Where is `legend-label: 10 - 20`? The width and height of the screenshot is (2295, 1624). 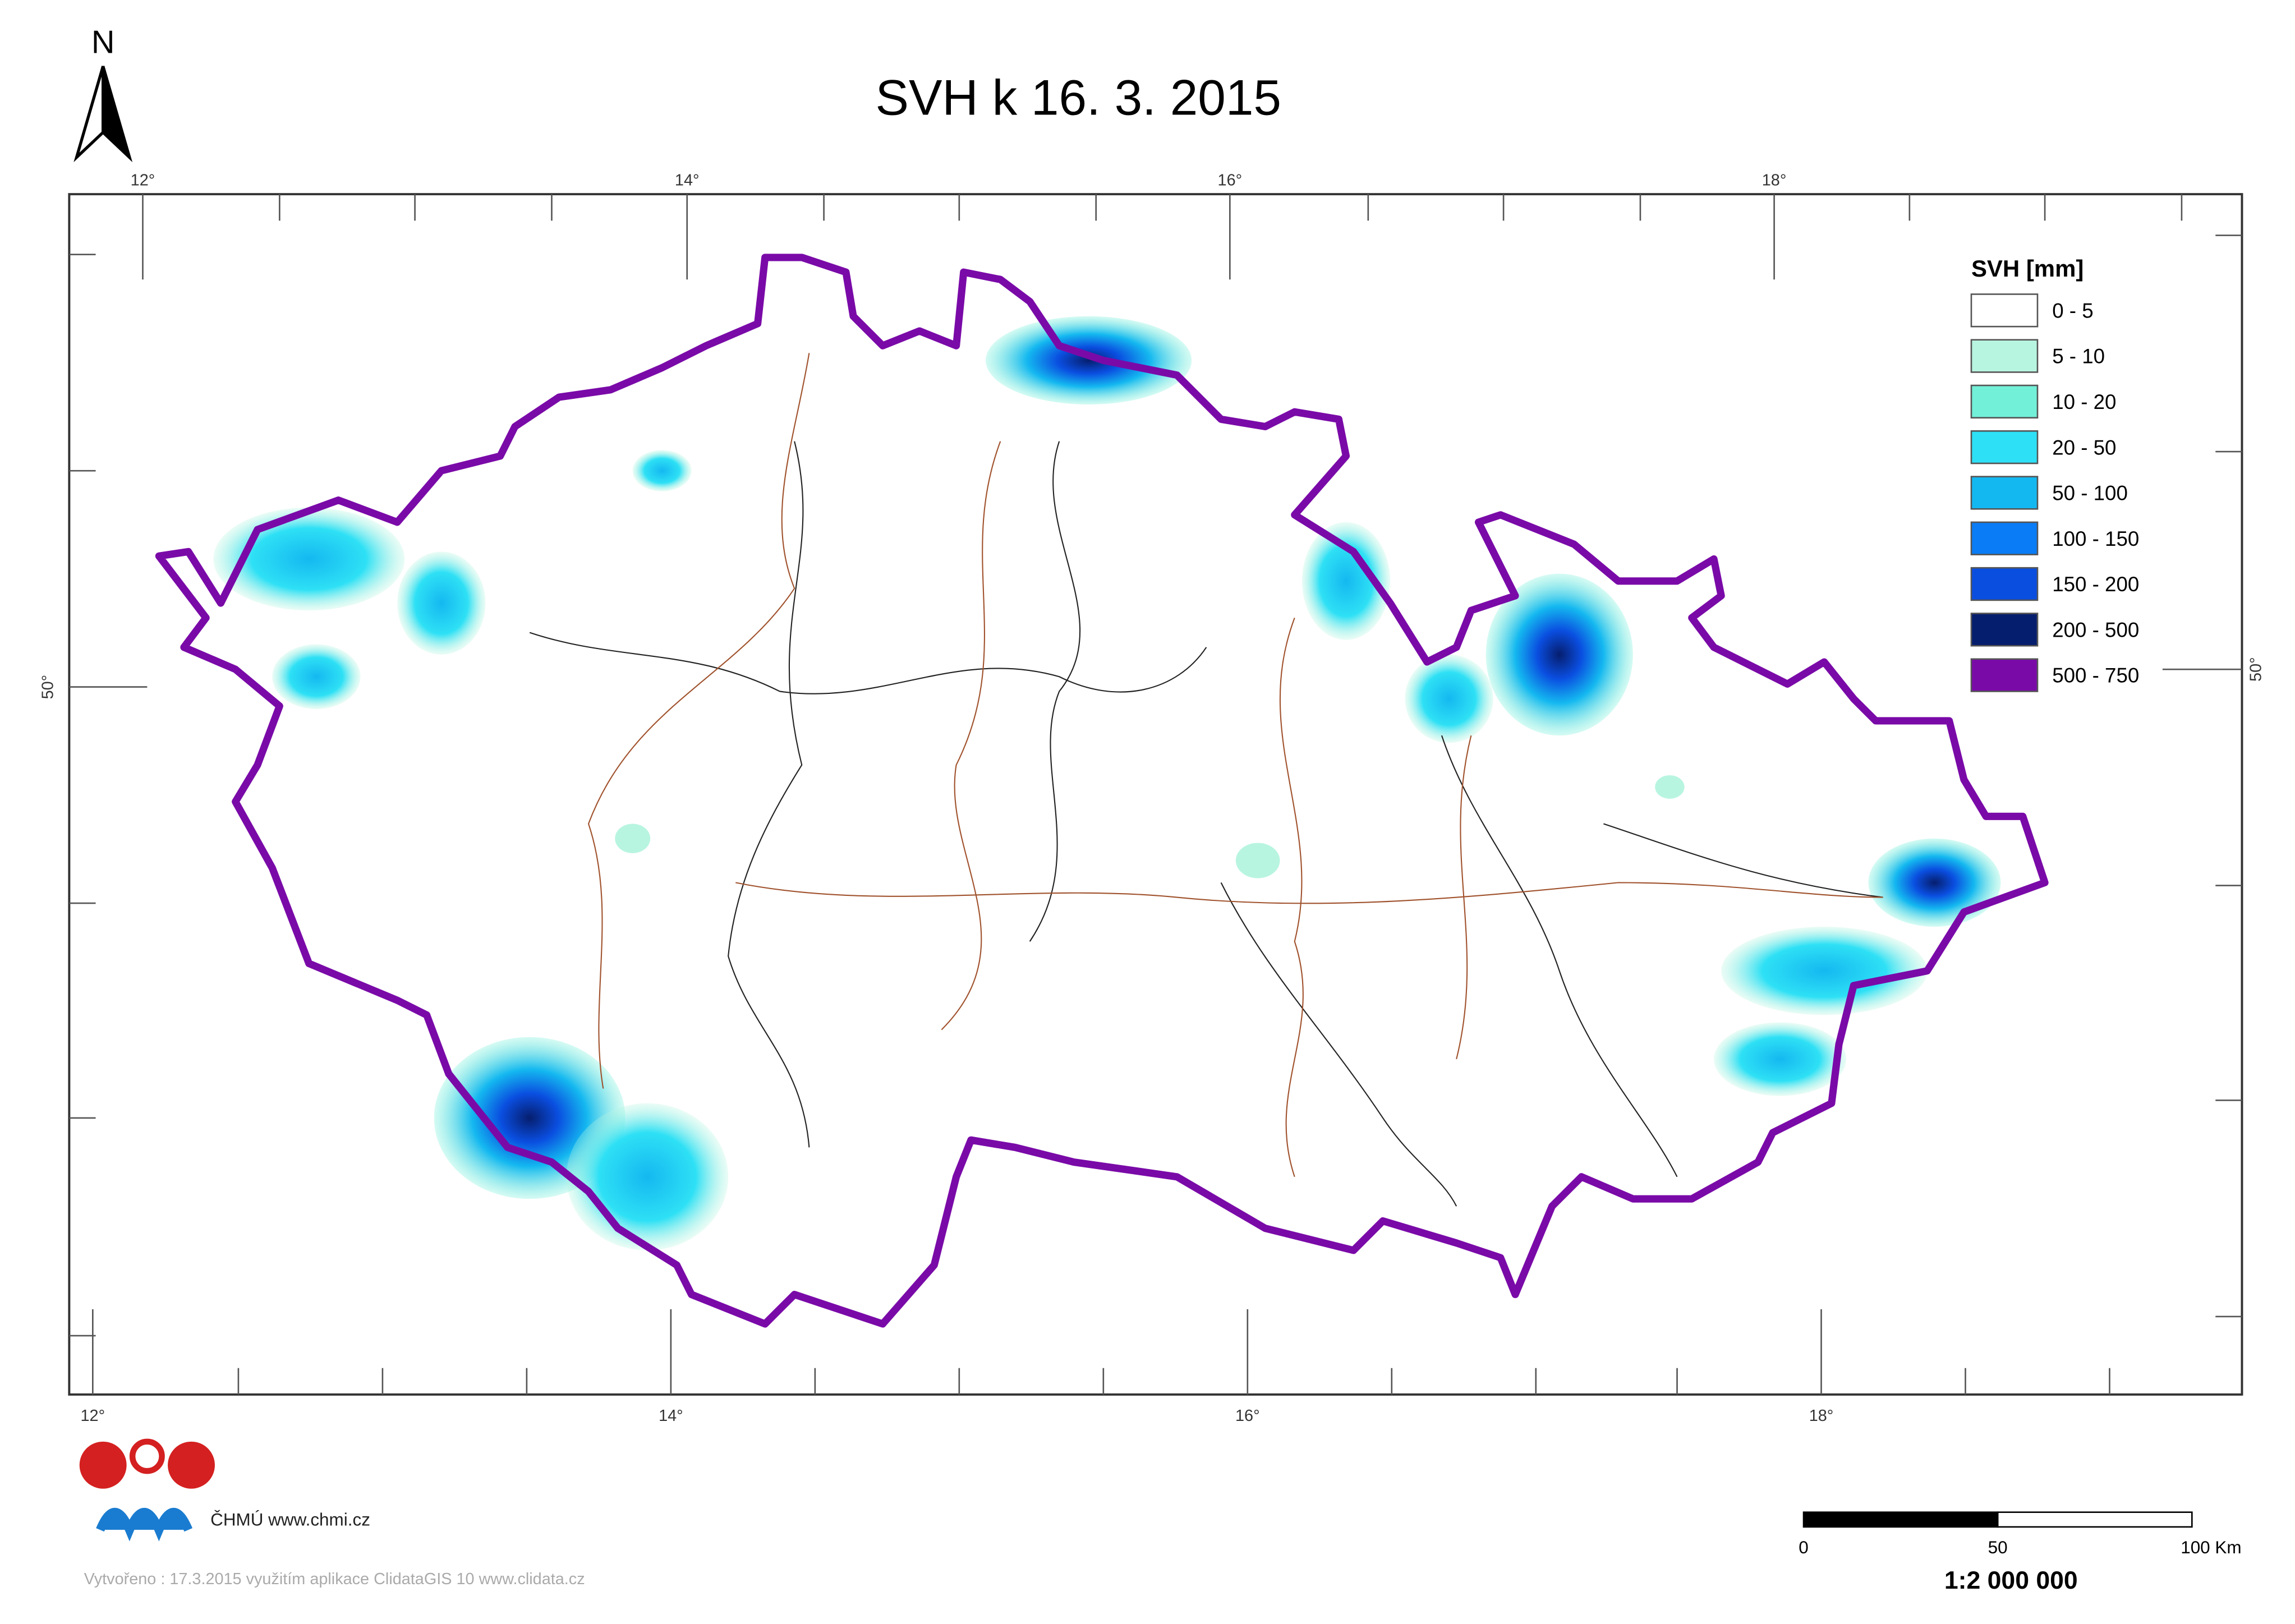
legend-label: 10 - 20 is located at coordinates (2084, 402).